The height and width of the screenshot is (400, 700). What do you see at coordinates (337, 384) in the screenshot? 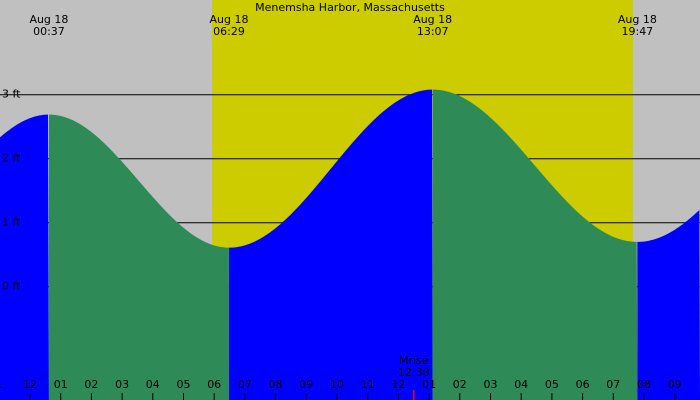
I see `x-tick-label: 10` at bounding box center [337, 384].